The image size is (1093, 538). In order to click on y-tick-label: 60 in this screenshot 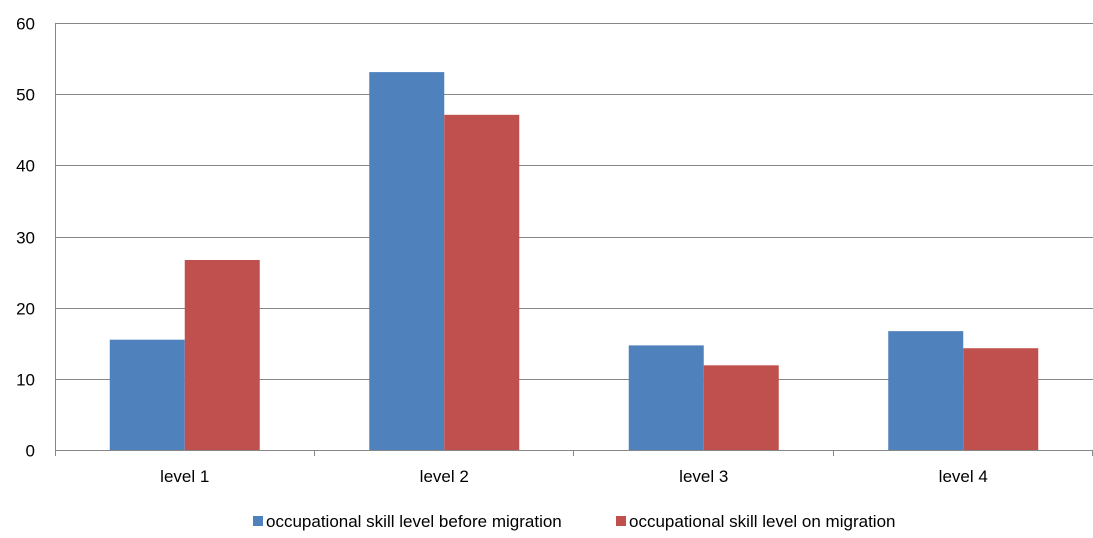, I will do `click(25, 24)`.